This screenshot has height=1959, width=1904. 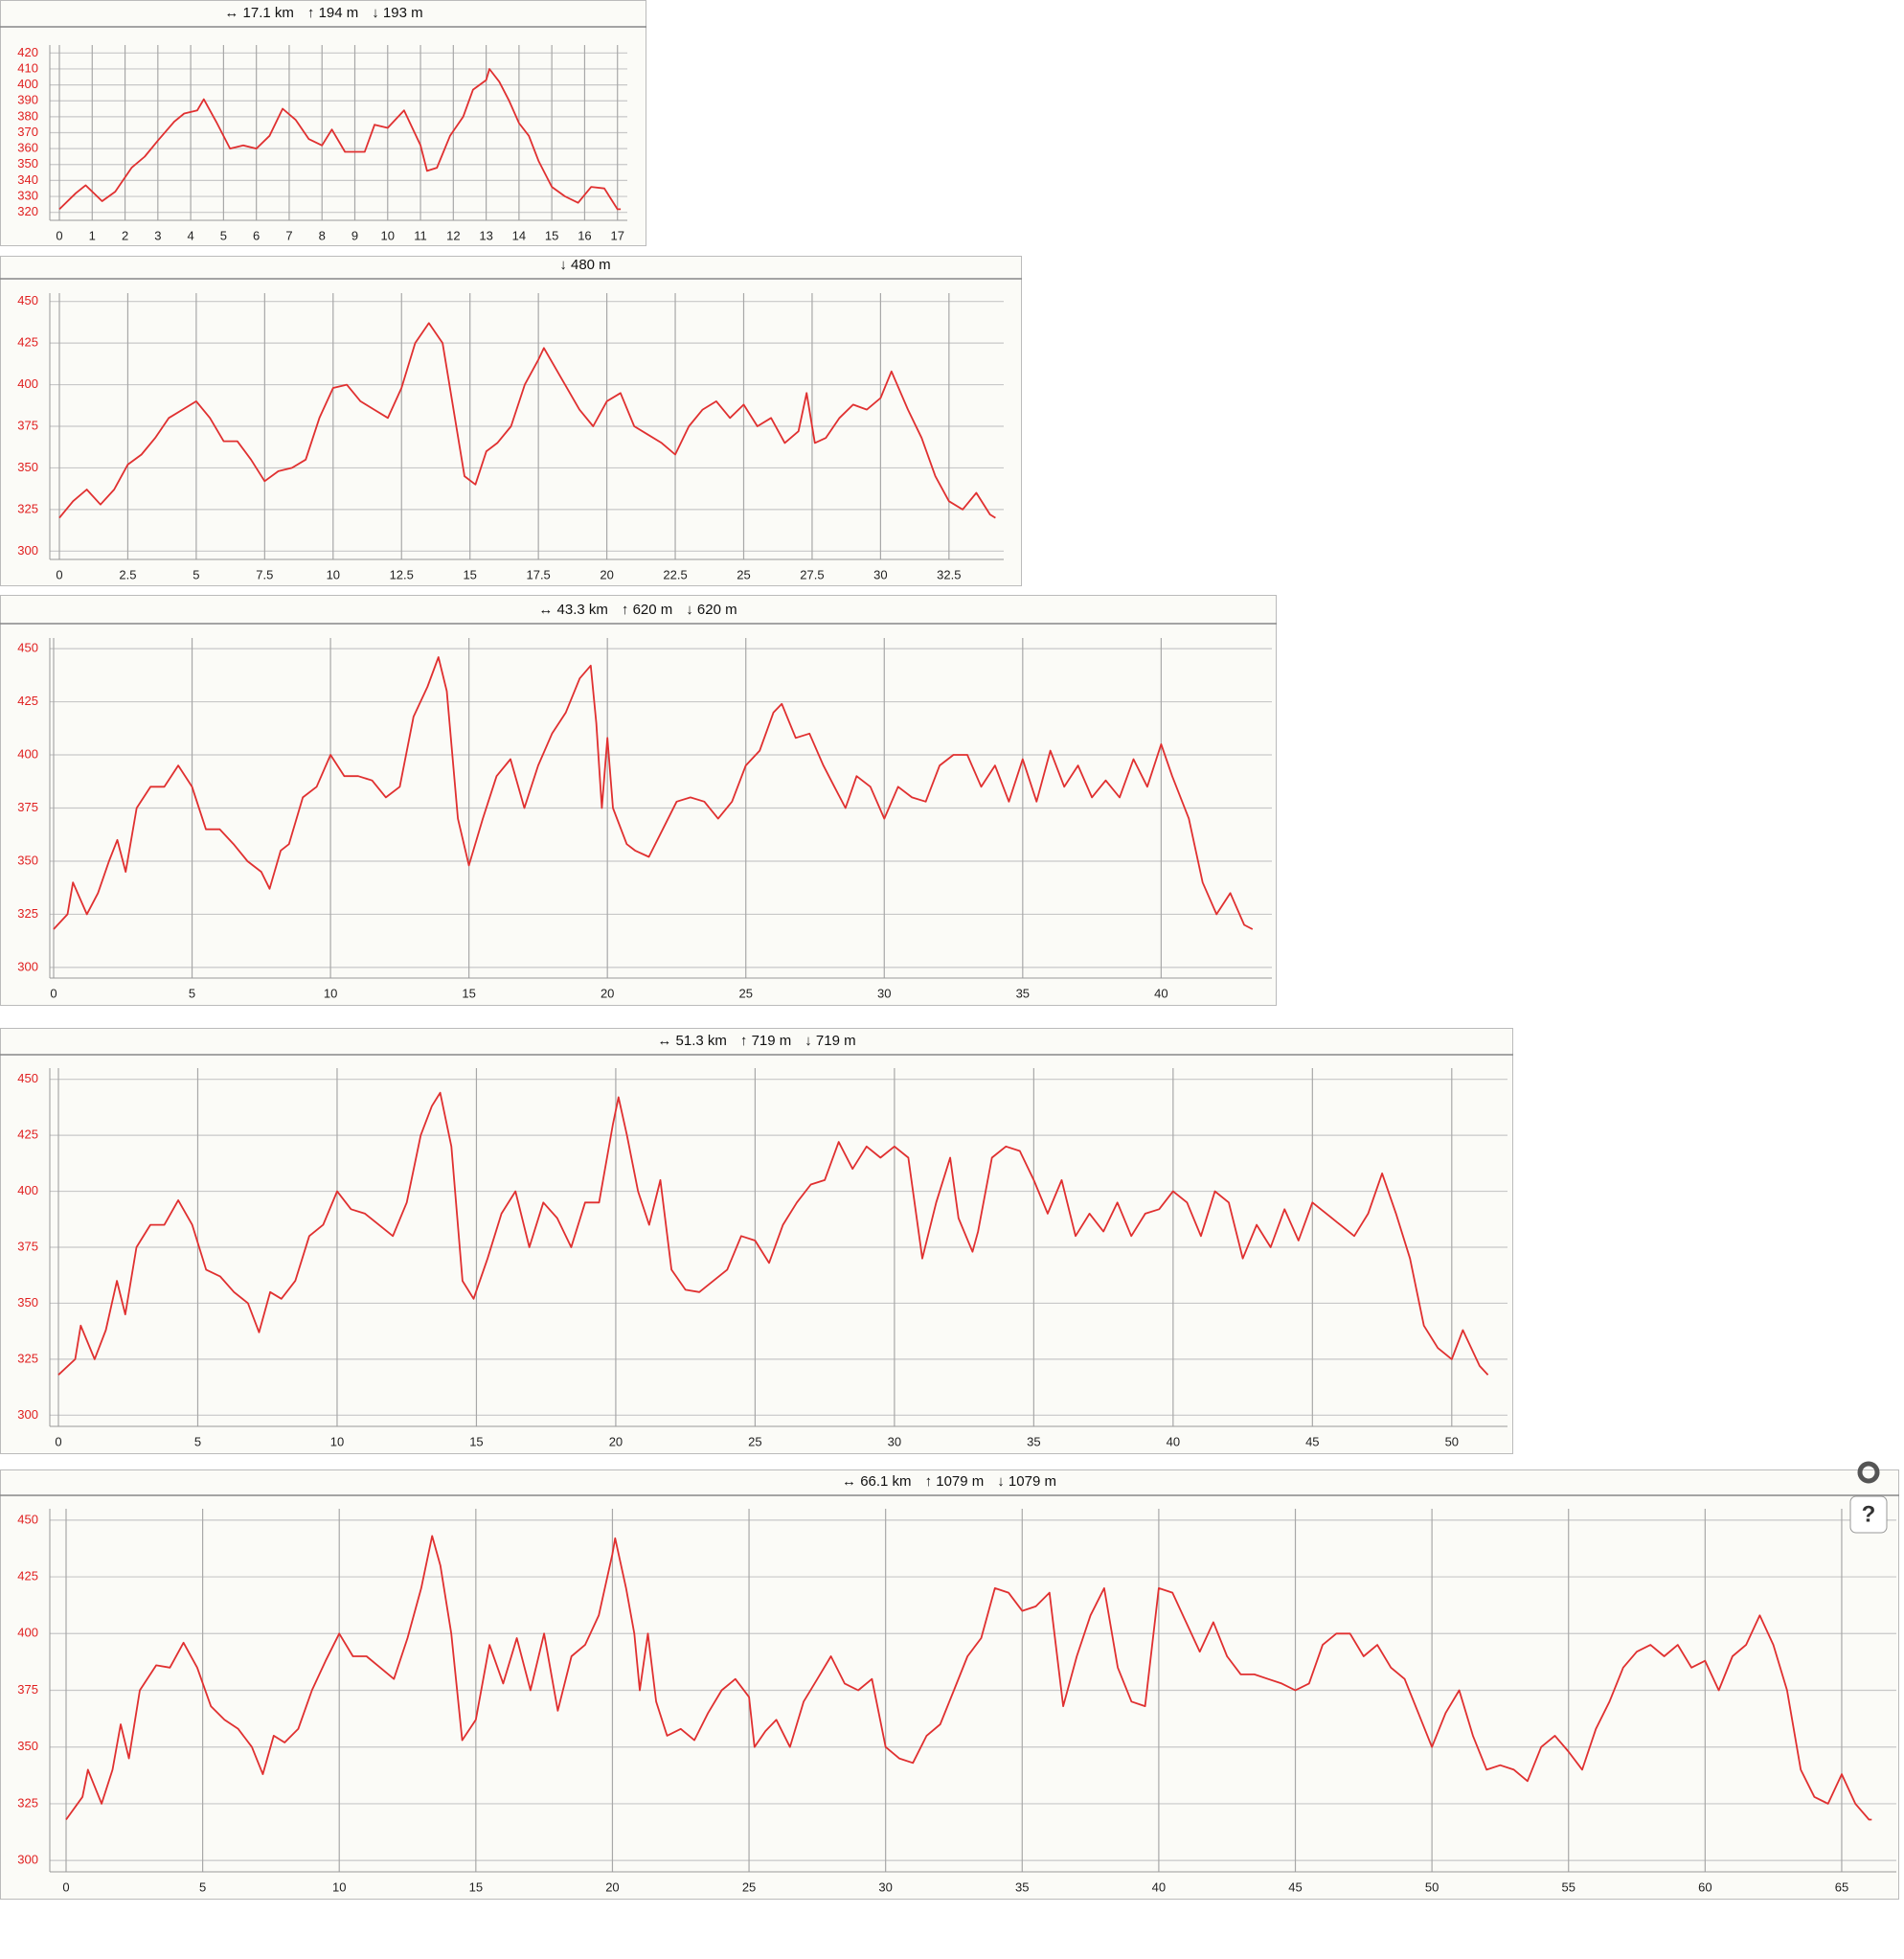 I want to click on y-tick-label: 390, so click(x=27, y=100).